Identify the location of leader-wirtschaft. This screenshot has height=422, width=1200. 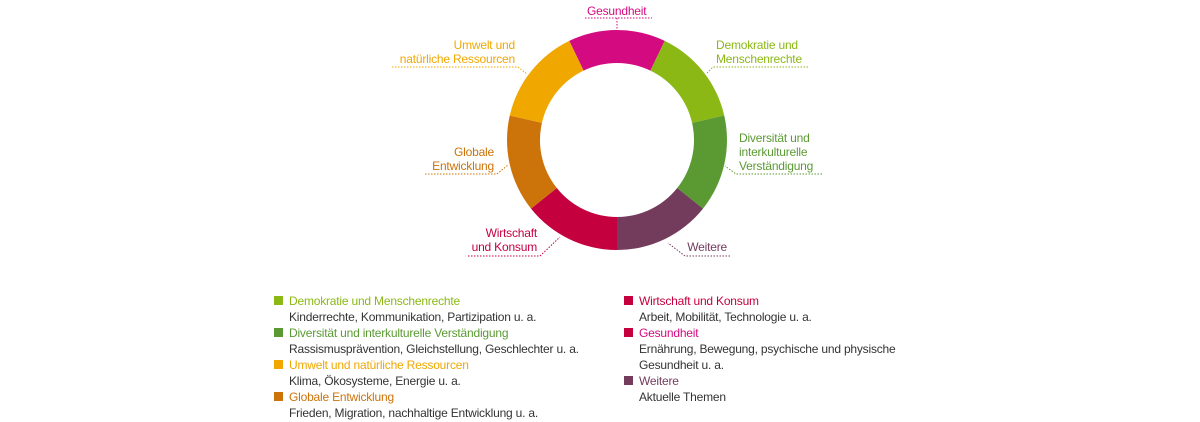
(514, 246).